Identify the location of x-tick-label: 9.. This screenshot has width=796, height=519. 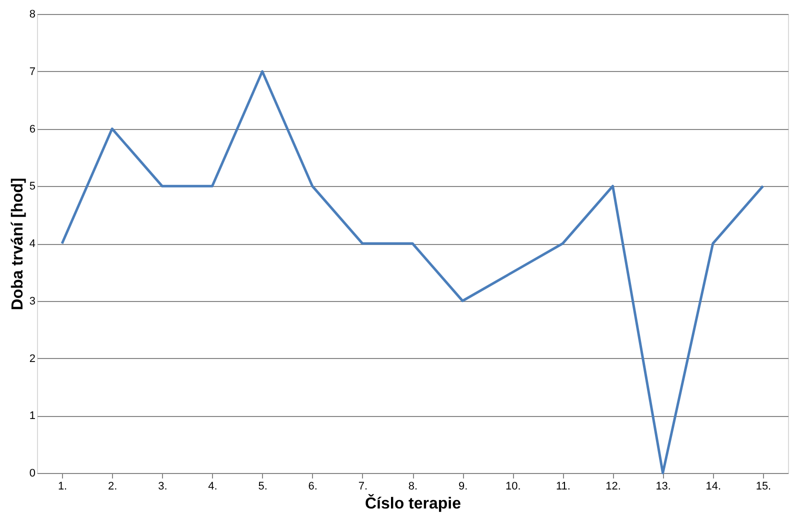
(463, 486).